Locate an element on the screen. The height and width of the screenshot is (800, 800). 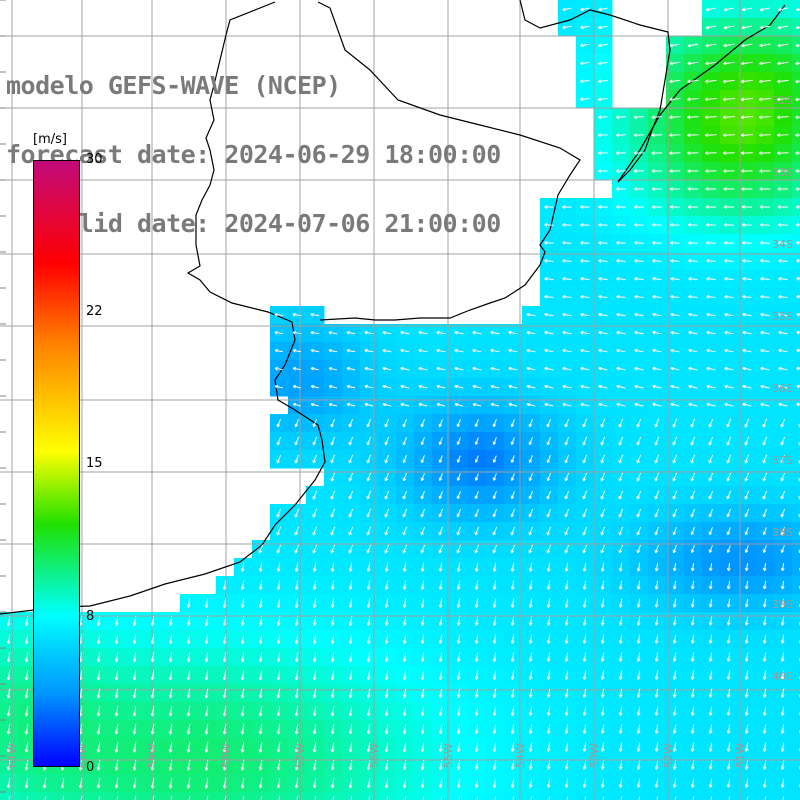
lon-label: 51W is located at coordinates (740, 755).